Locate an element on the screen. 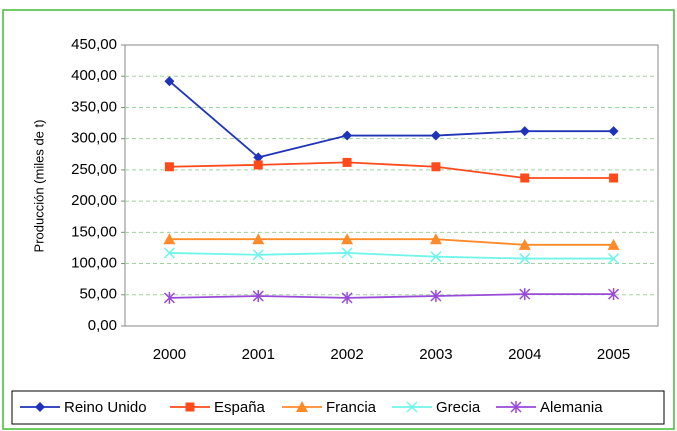  y-tick-label: 200,00 is located at coordinates (94, 200).